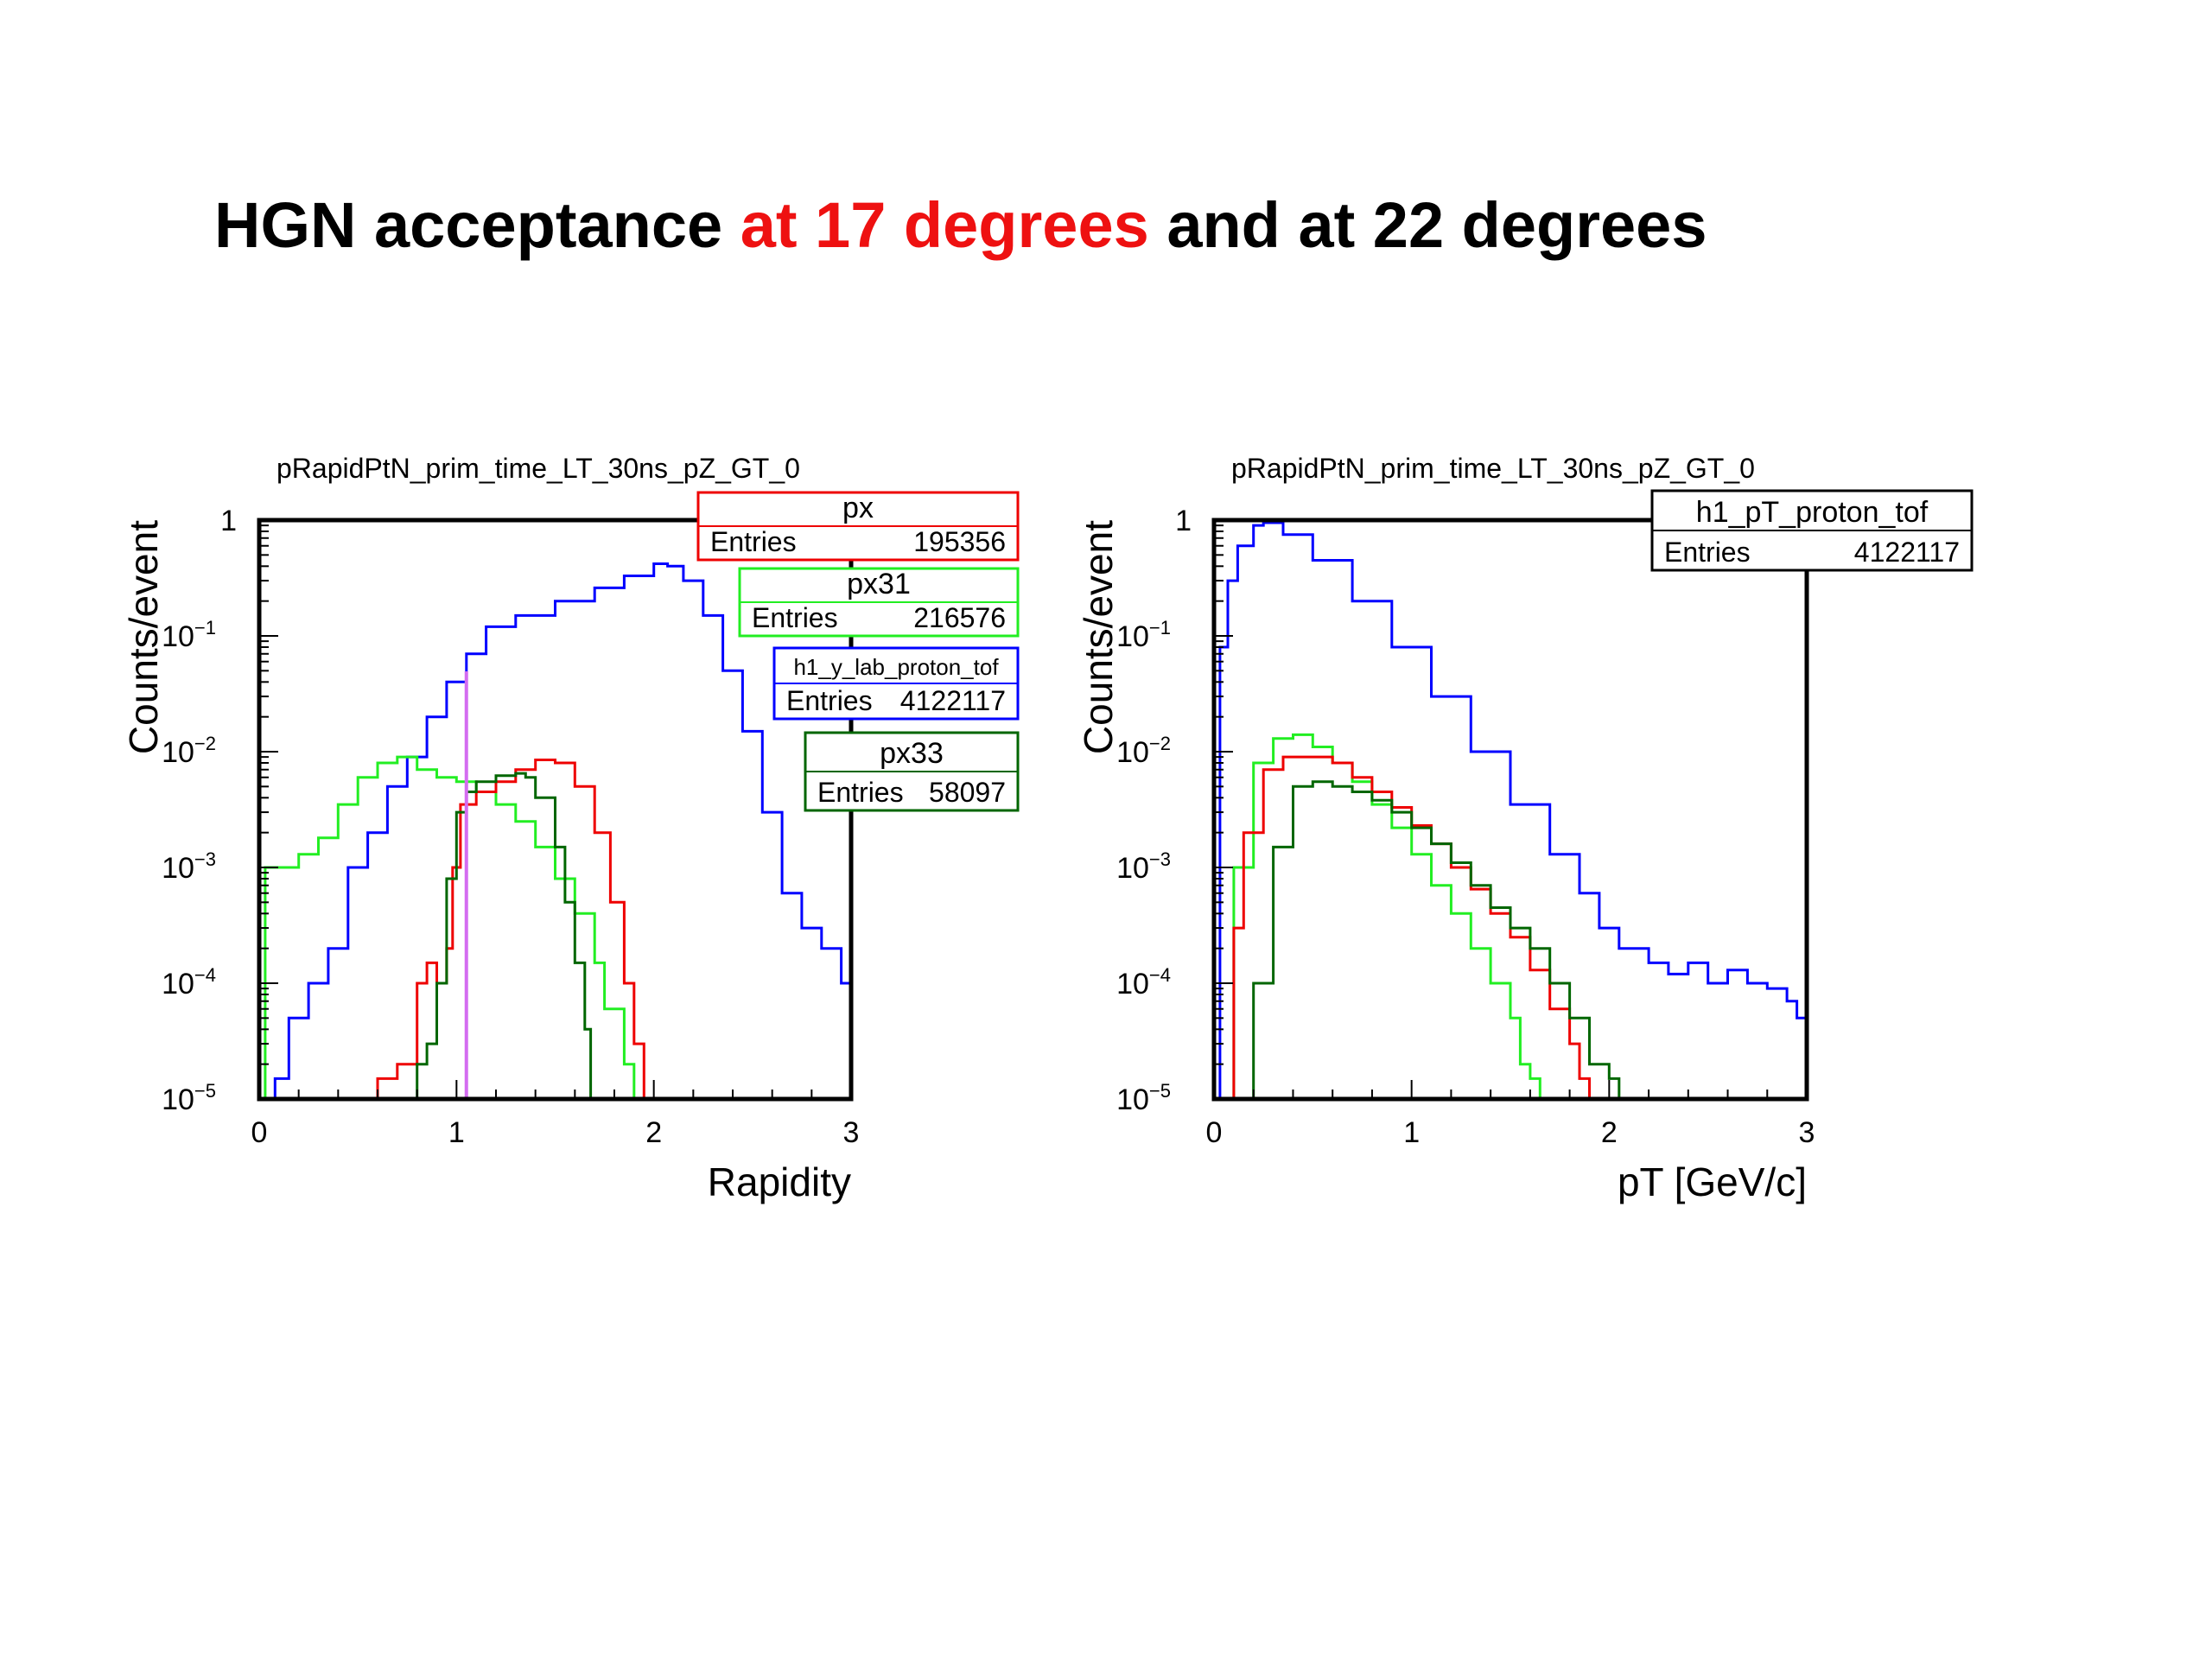  I want to click on plot2-ytick-label: 10⁻², so click(1143, 751).